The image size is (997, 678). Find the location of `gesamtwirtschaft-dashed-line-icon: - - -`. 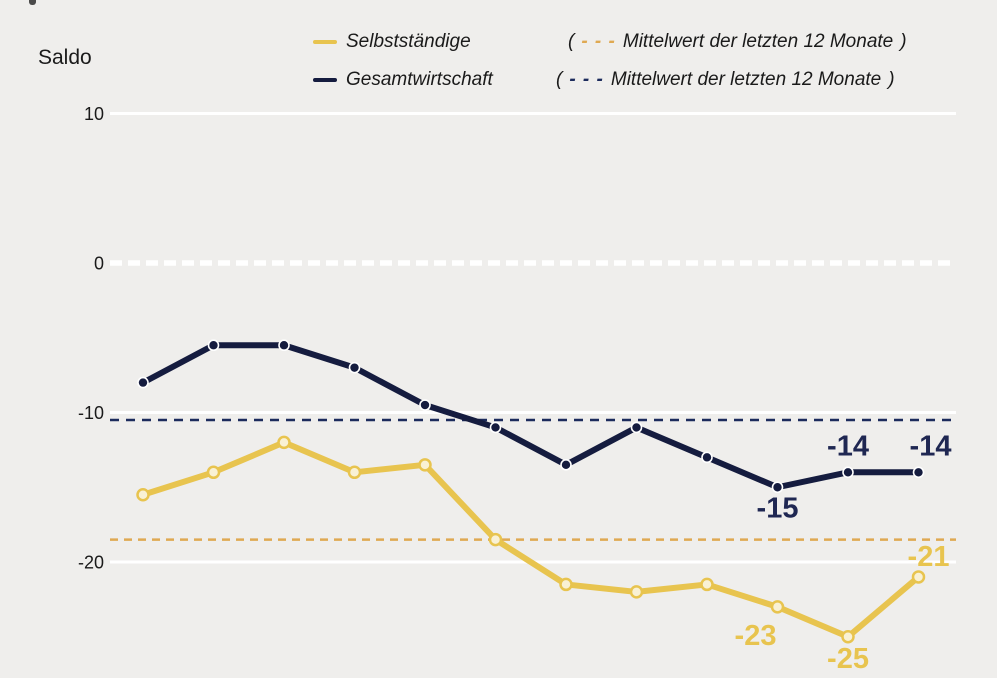

gesamtwirtschaft-dashed-line-icon: - - - is located at coordinates (586, 79).